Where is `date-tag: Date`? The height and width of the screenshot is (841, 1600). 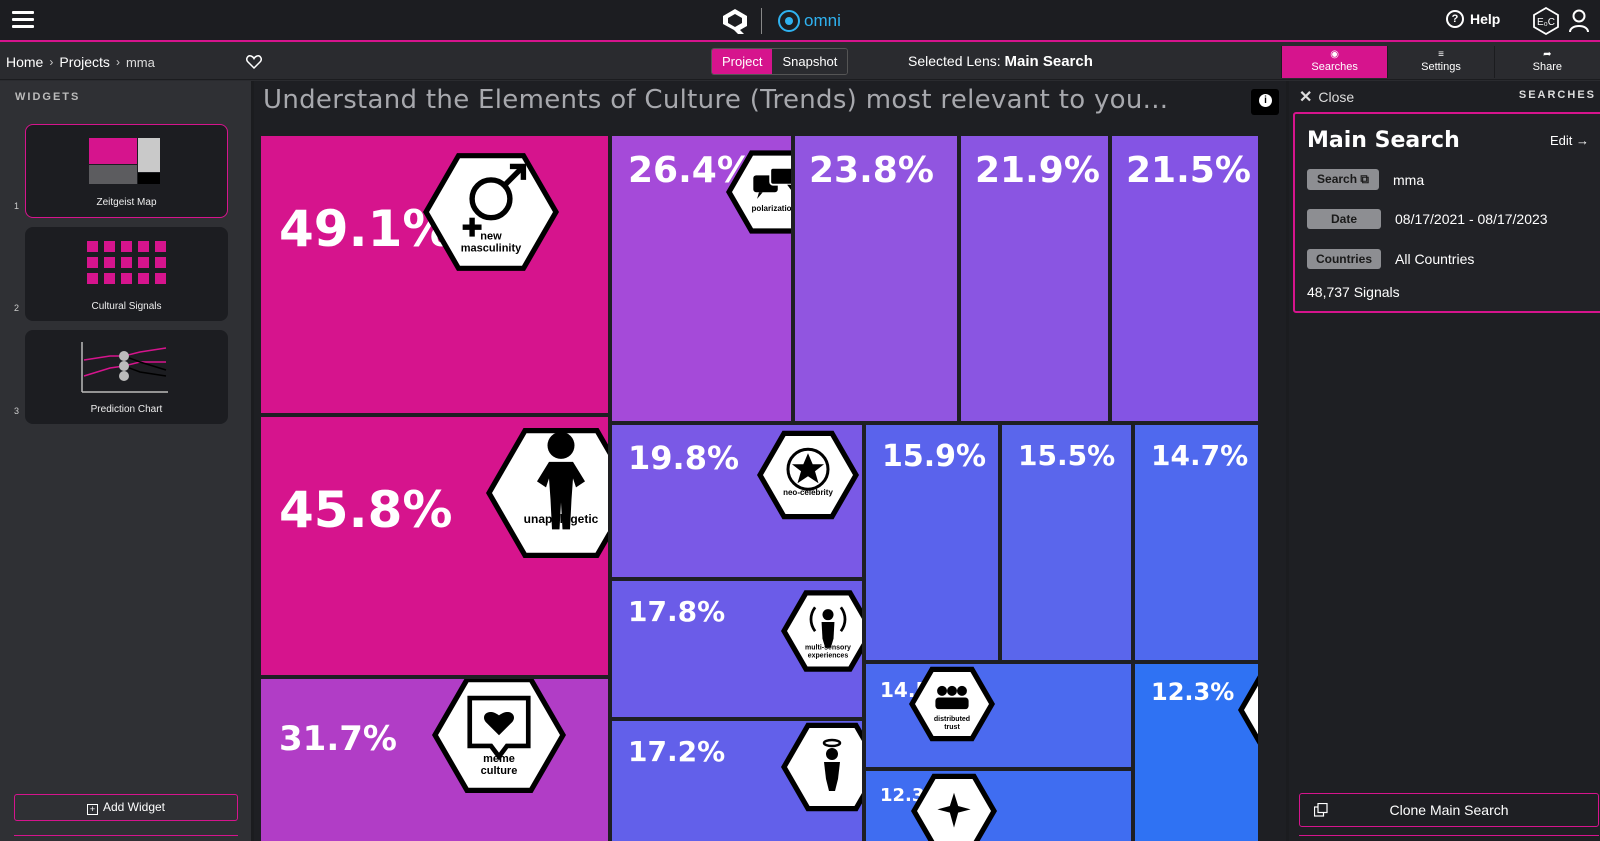
date-tag: Date is located at coordinates (1344, 219).